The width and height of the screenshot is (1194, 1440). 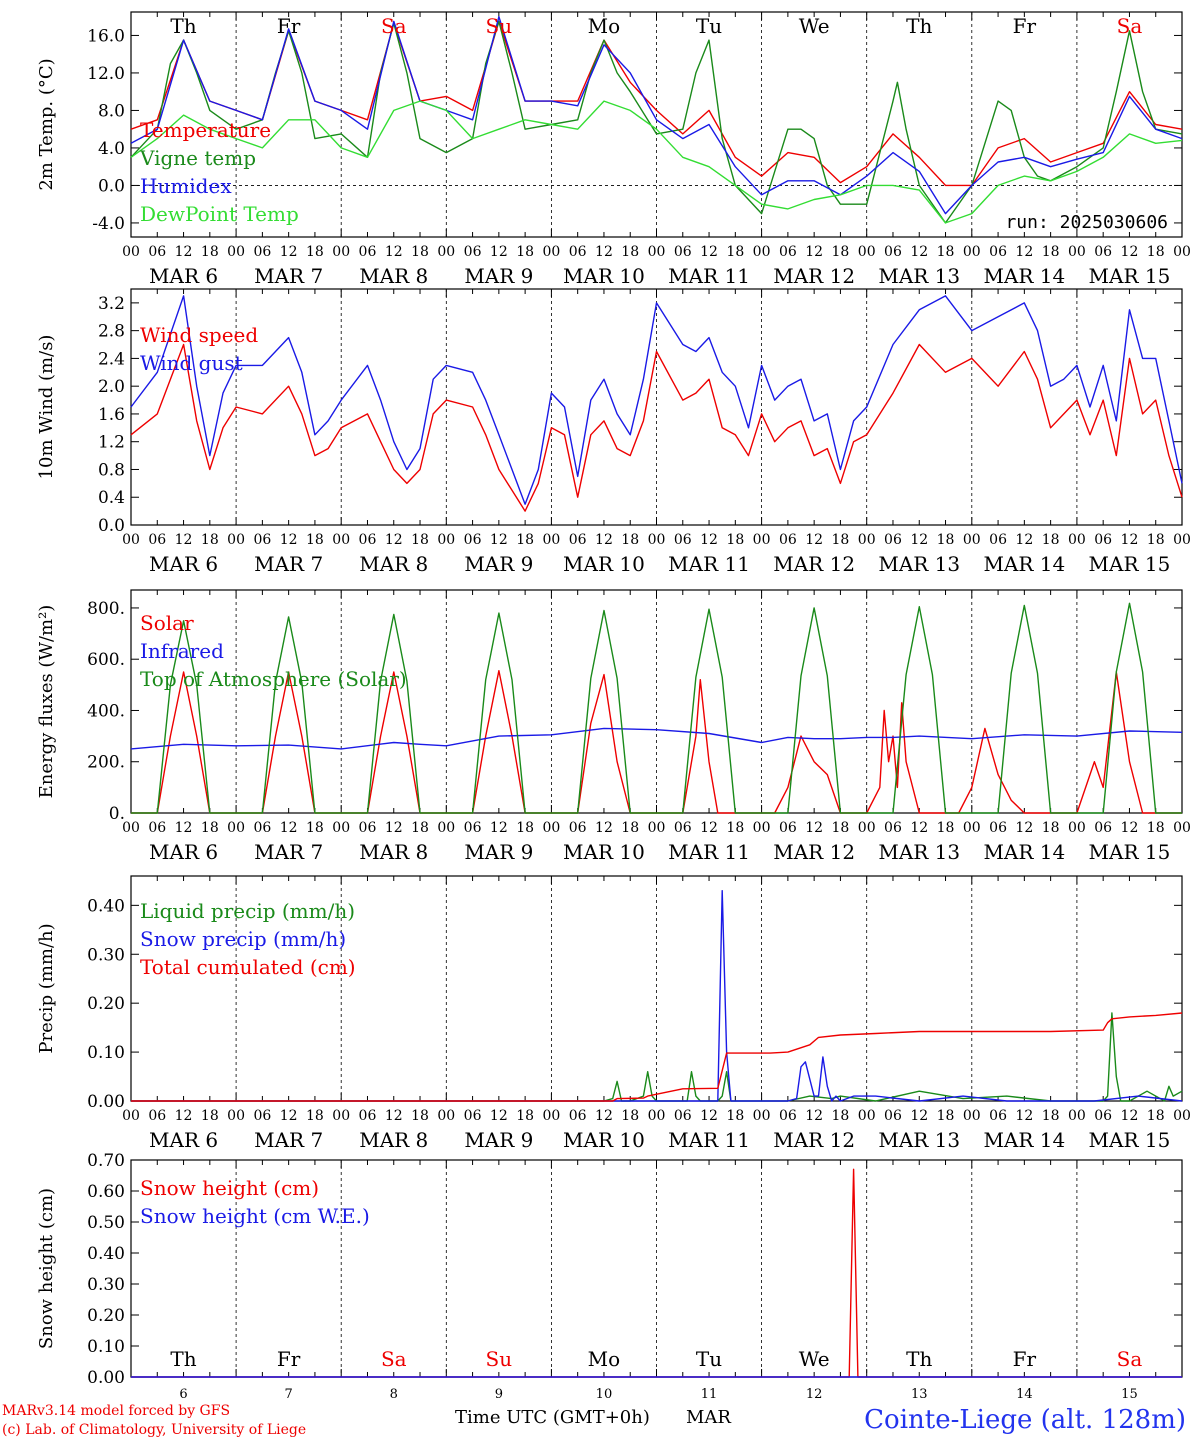 What do you see at coordinates (199, 335) in the screenshot?
I see `legend-entry: Wind speed` at bounding box center [199, 335].